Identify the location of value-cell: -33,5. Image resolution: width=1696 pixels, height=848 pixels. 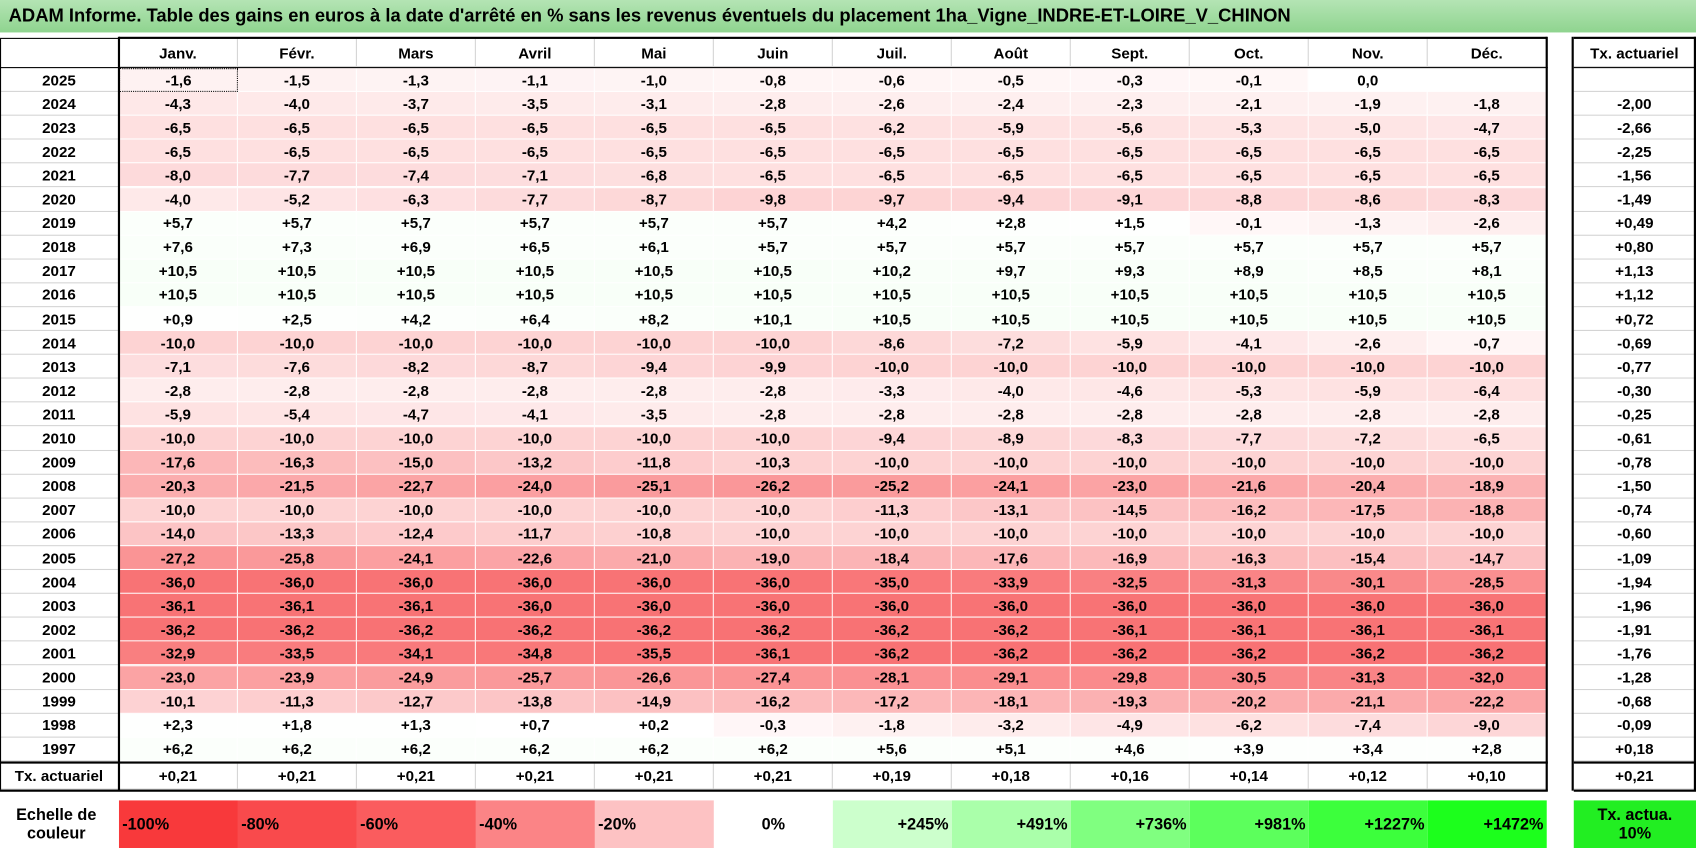
(297, 653).